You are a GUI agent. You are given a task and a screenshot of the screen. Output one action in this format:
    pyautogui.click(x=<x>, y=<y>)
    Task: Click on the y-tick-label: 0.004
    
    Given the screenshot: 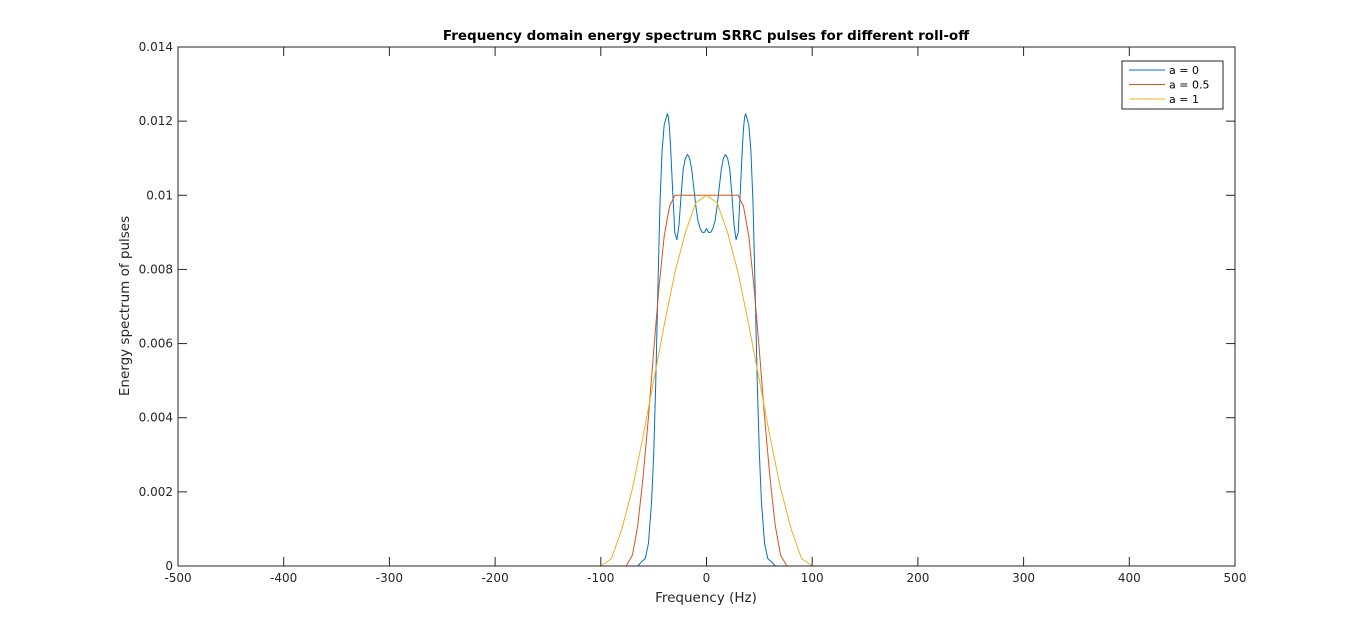 What is the action you would take?
    pyautogui.click(x=156, y=418)
    